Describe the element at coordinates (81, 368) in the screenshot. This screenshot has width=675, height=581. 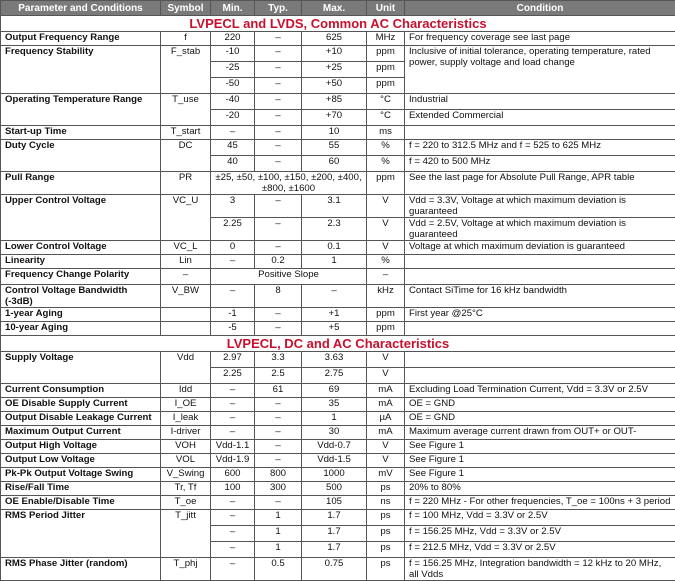
I see `parameter-cell: Supply Voltage` at that location.